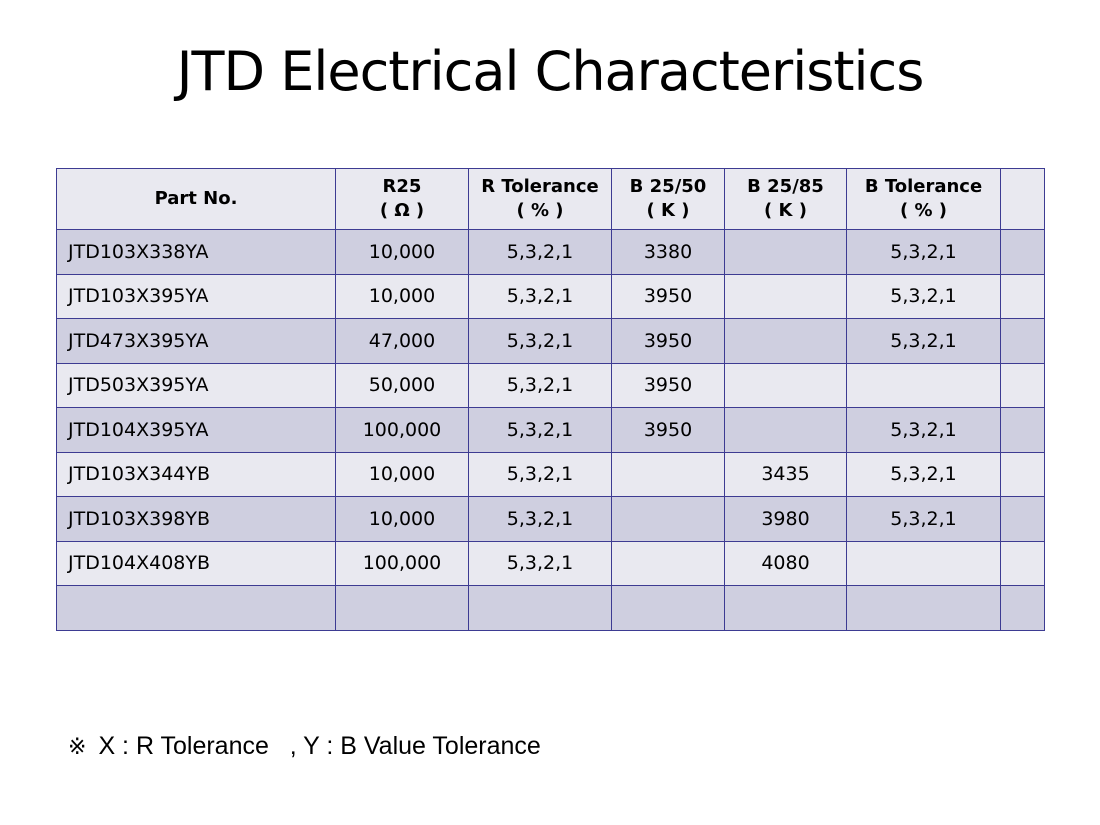 Image resolution: width=1100 pixels, height=825 pixels. What do you see at coordinates (196, 341) in the screenshot?
I see `cell-part-no: JTD473X395YA` at bounding box center [196, 341].